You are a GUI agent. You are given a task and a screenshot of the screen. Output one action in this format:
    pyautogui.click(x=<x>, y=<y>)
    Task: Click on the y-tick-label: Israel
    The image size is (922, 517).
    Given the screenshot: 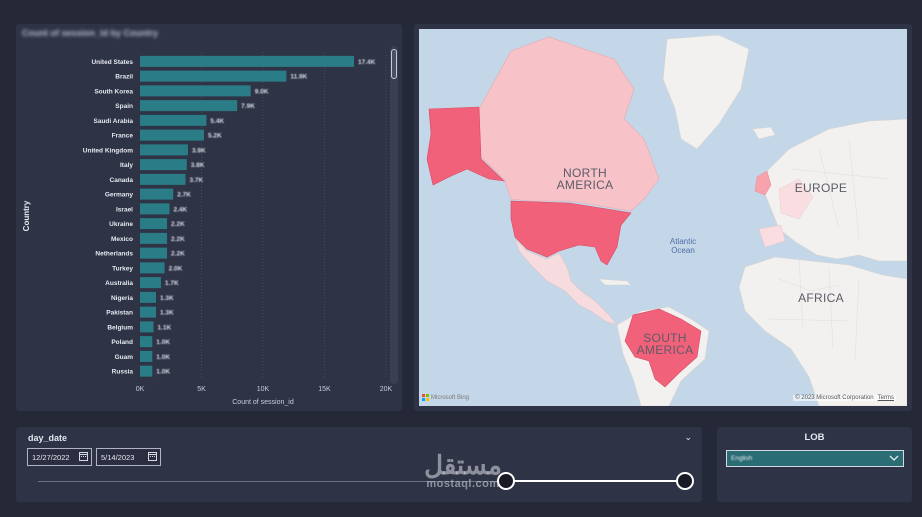 What is the action you would take?
    pyautogui.click(x=124, y=209)
    